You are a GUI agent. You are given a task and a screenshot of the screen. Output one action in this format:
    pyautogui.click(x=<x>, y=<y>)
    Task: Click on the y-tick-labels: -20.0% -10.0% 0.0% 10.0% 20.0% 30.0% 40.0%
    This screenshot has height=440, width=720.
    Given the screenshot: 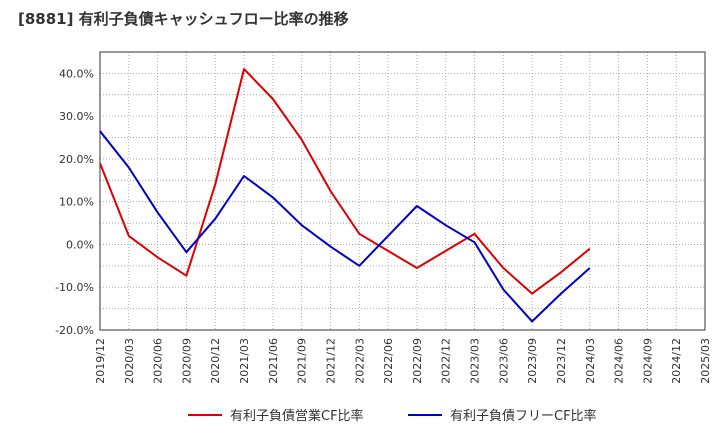 What is the action you would take?
    pyautogui.click(x=74, y=202)
    